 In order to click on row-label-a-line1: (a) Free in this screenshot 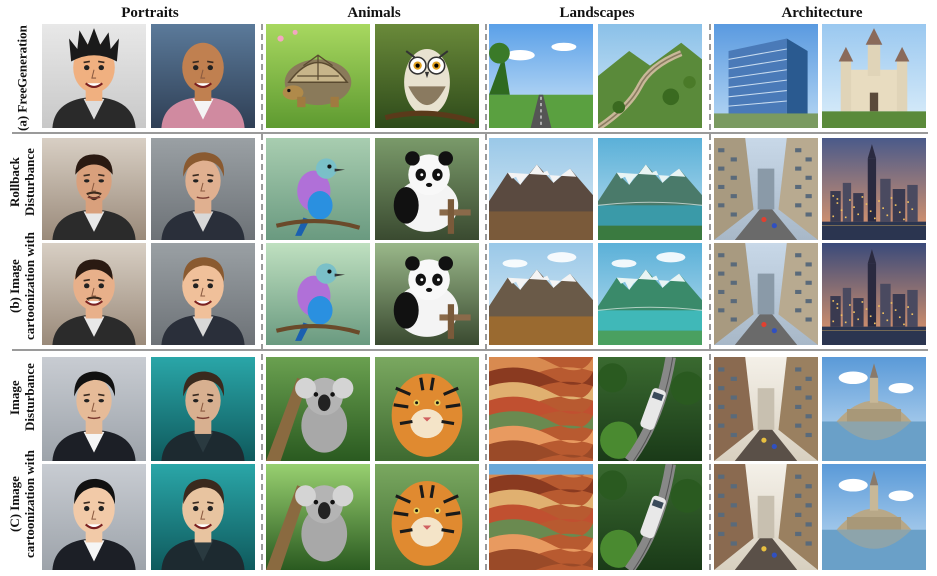, I will do `click(22, 109)`.